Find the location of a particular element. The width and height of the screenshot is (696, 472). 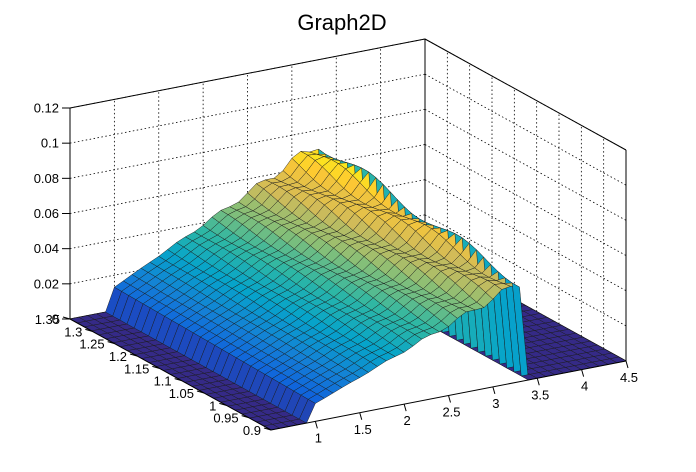

y-tick-label: 1 is located at coordinates (212, 405).